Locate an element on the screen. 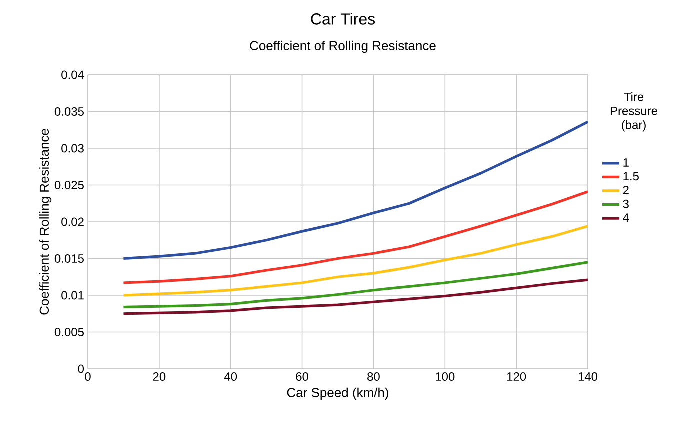  y-tick-label: 0.02 is located at coordinates (73, 222).